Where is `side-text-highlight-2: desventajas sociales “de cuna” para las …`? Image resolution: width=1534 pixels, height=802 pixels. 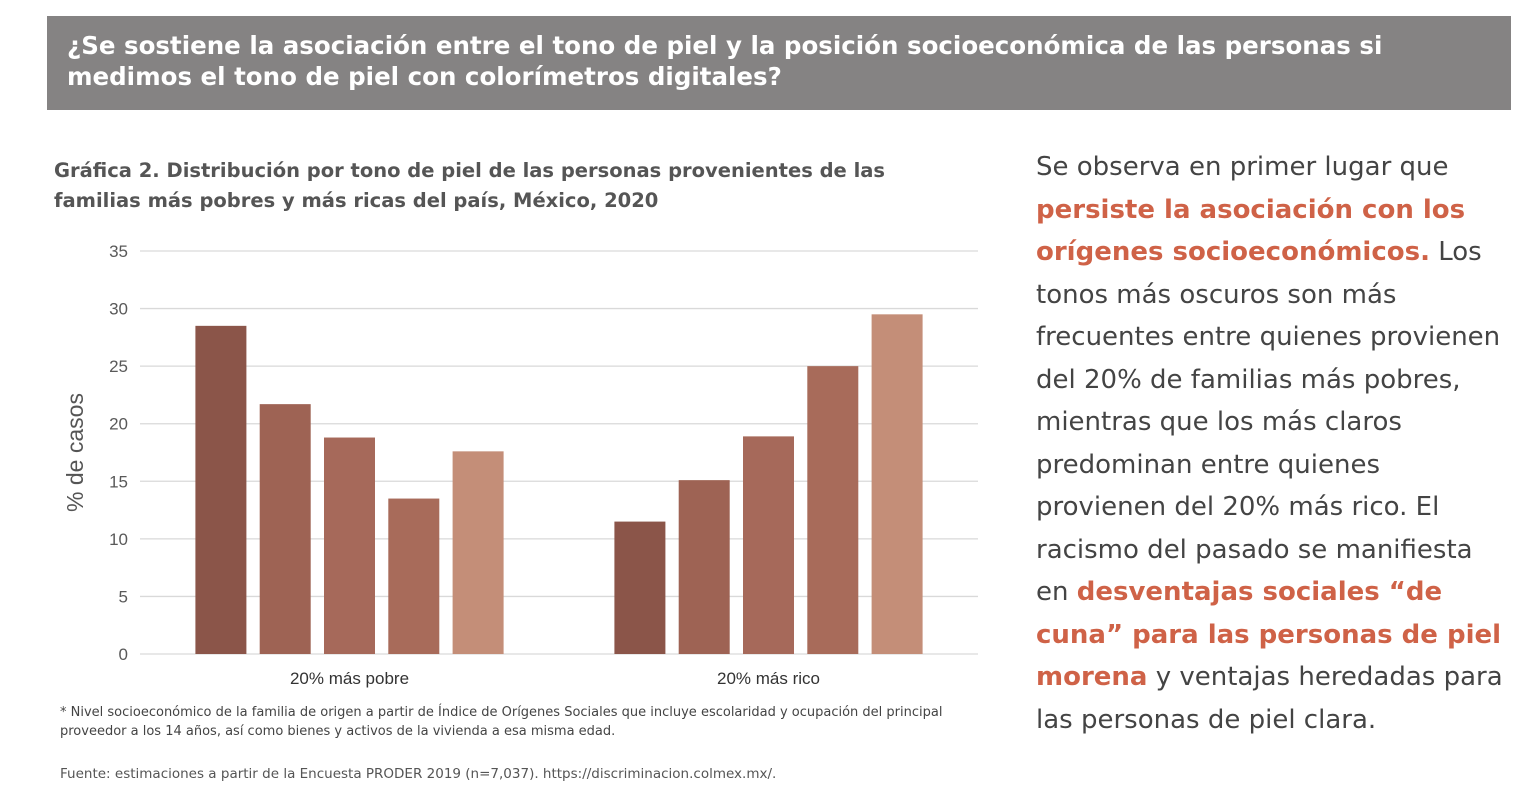 side-text-highlight-2: desventajas sociales “de cuna” para las … is located at coordinates (1269, 634).